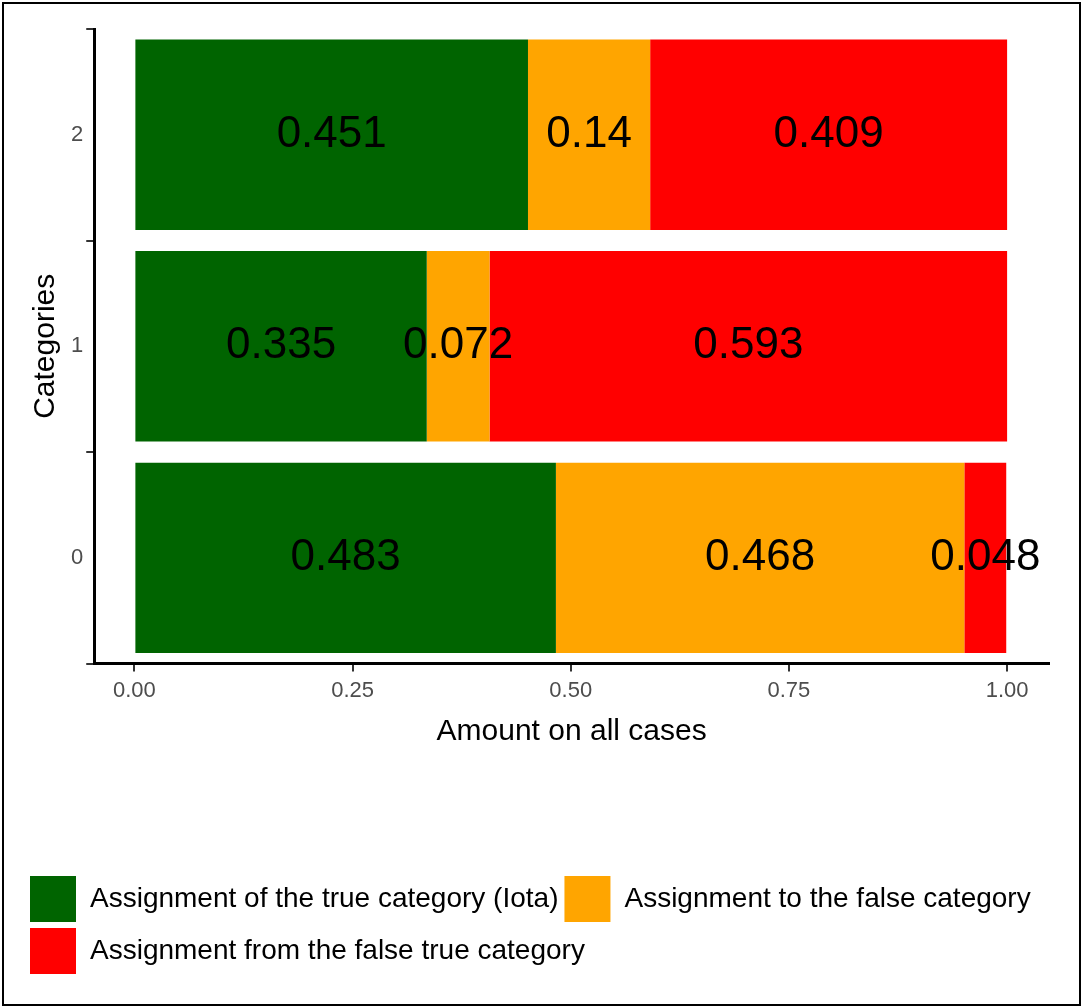  What do you see at coordinates (985, 554) in the screenshot?
I see `data-label: 0.048` at bounding box center [985, 554].